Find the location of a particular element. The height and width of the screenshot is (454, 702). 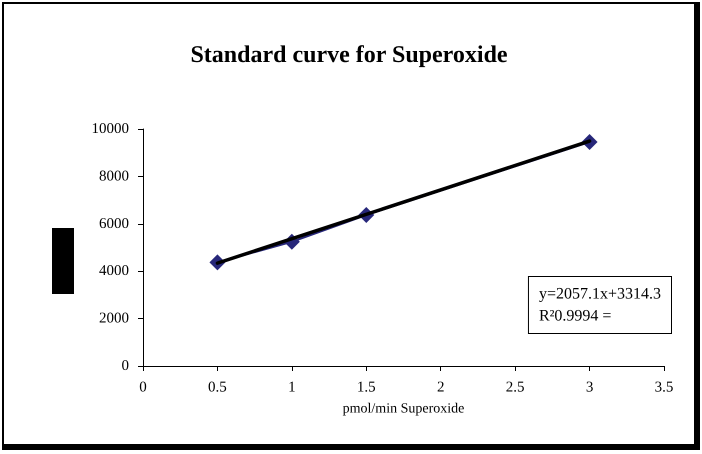

y-tick-label: 2000 is located at coordinates (114, 318).